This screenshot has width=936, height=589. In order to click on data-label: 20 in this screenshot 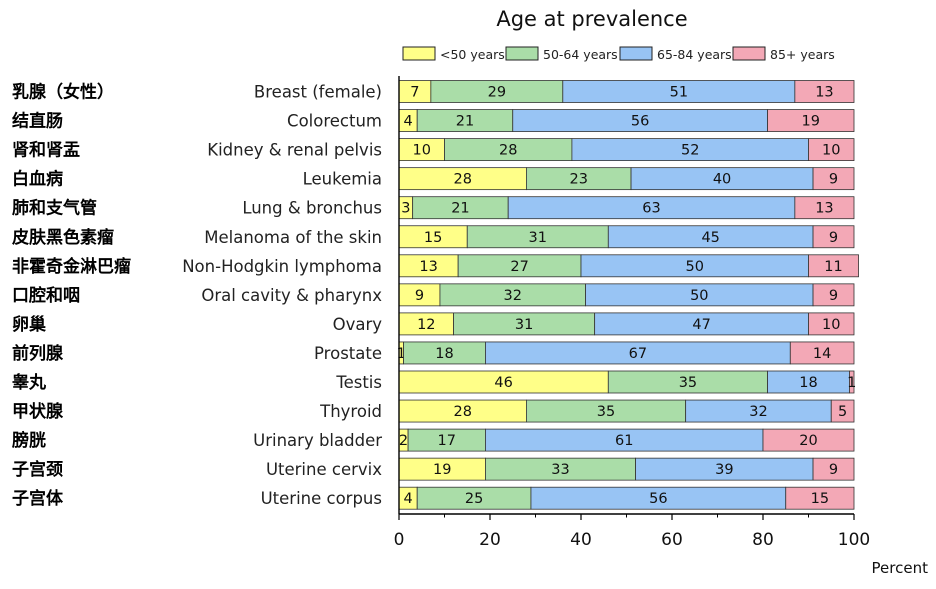, I will do `click(808, 441)`.